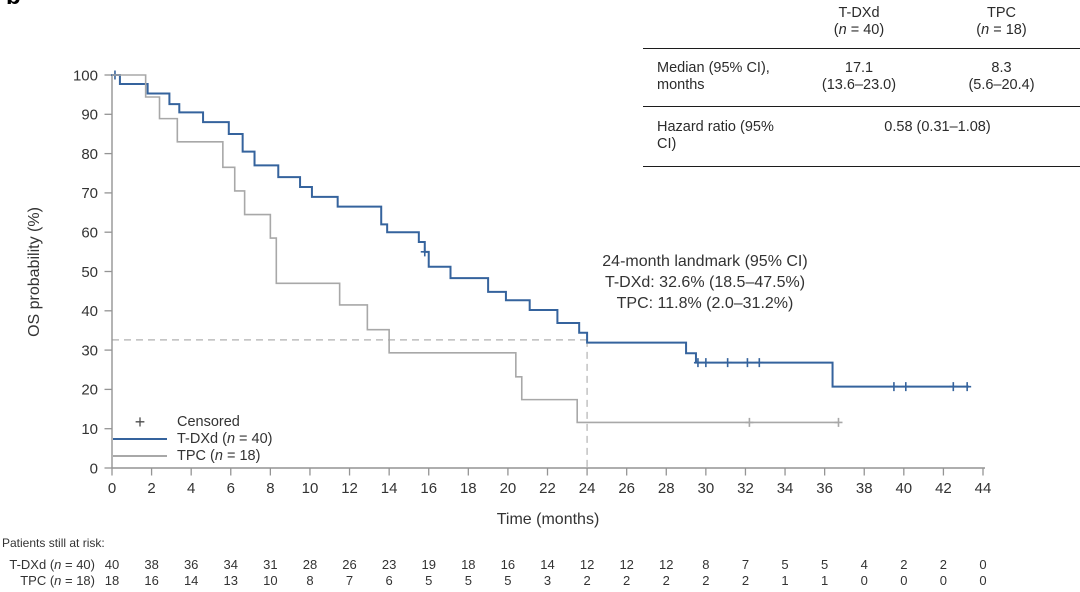 This screenshot has height=592, width=1080. I want to click on x-tick-label: 22, so click(547, 488).